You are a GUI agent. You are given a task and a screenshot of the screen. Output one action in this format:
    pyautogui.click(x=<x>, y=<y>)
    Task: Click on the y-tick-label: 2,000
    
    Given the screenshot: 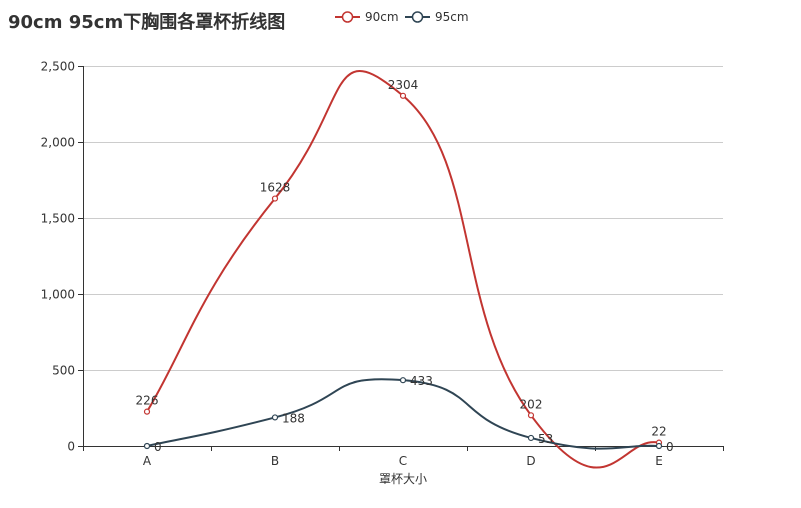 What is the action you would take?
    pyautogui.click(x=58, y=143)
    